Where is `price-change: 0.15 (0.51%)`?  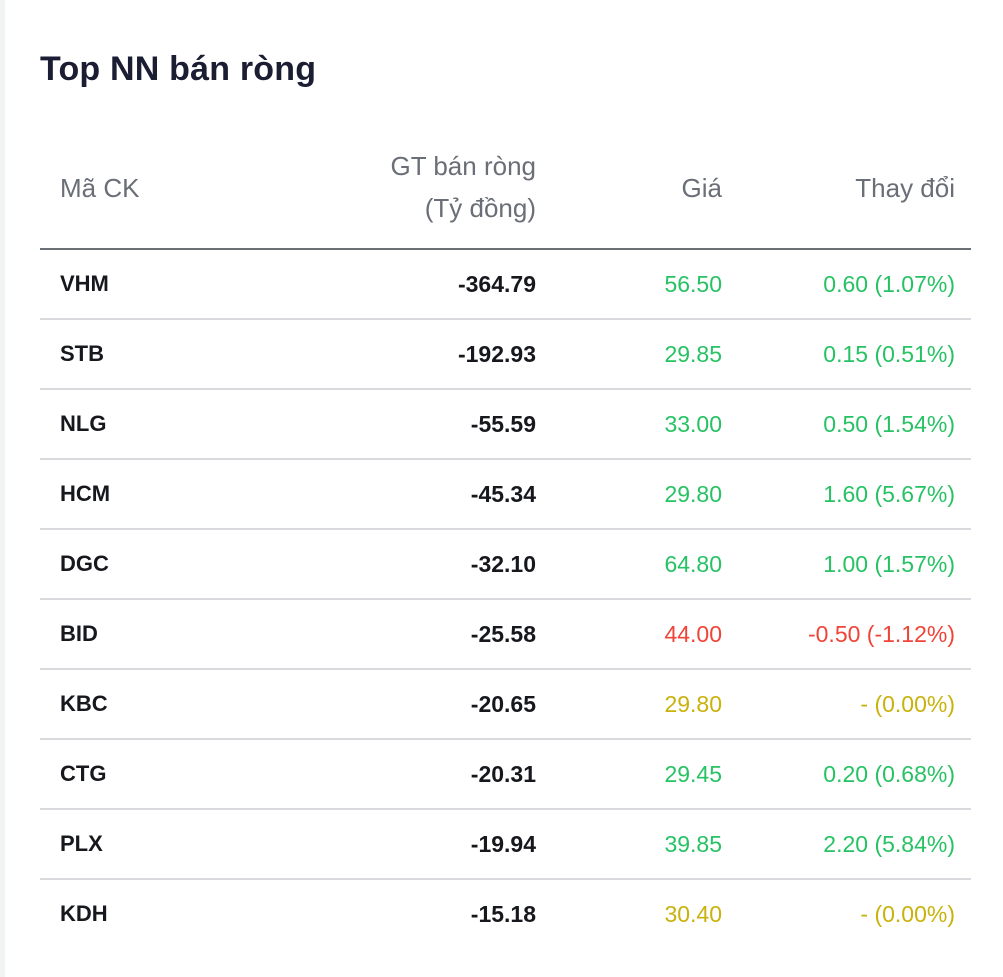 price-change: 0.15 (0.51%) is located at coordinates (889, 354).